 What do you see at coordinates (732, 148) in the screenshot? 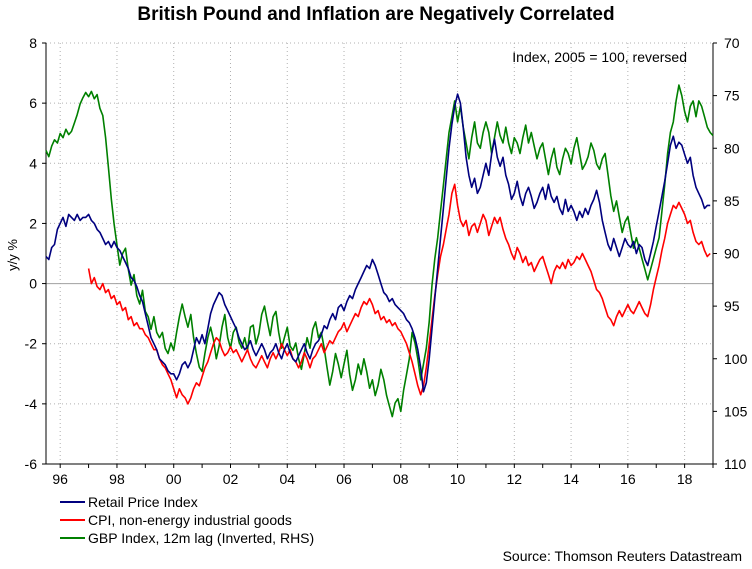
I see `y2-tick-label: 80` at bounding box center [732, 148].